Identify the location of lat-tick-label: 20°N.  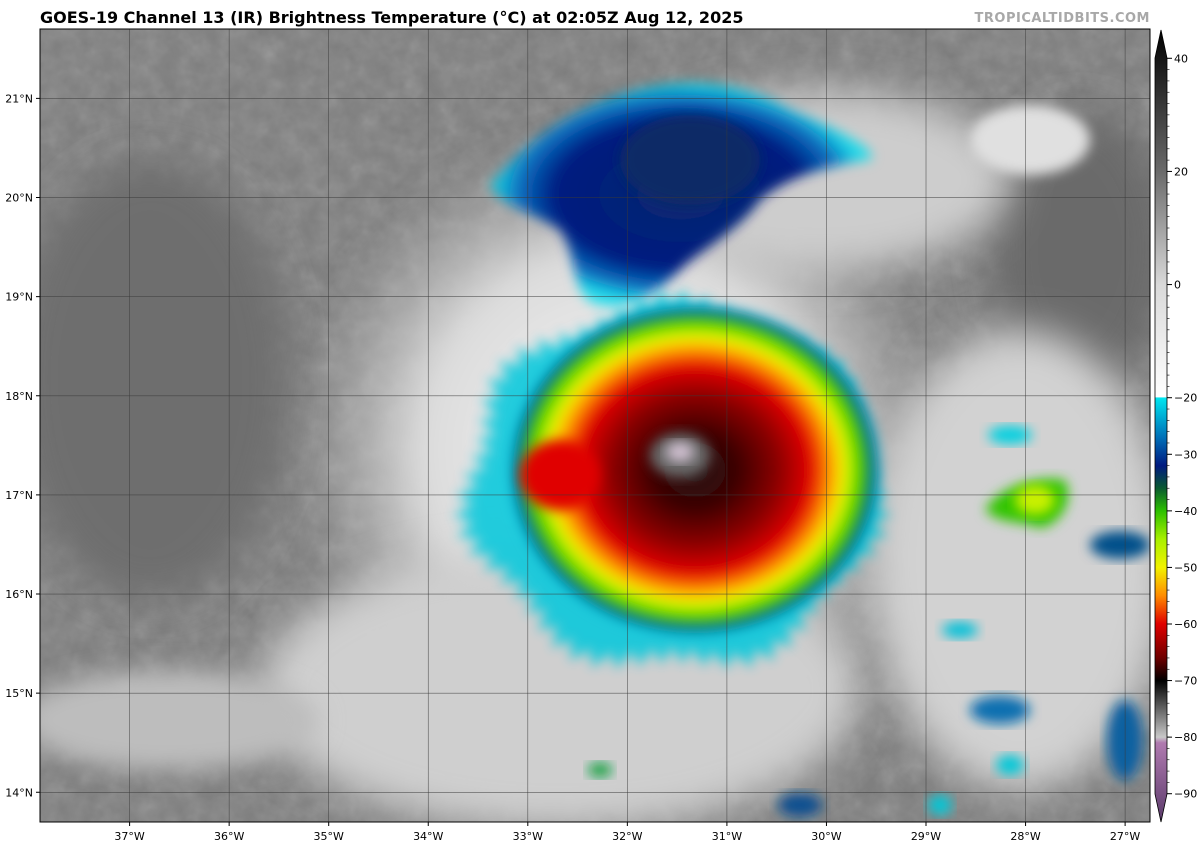
(19, 198).